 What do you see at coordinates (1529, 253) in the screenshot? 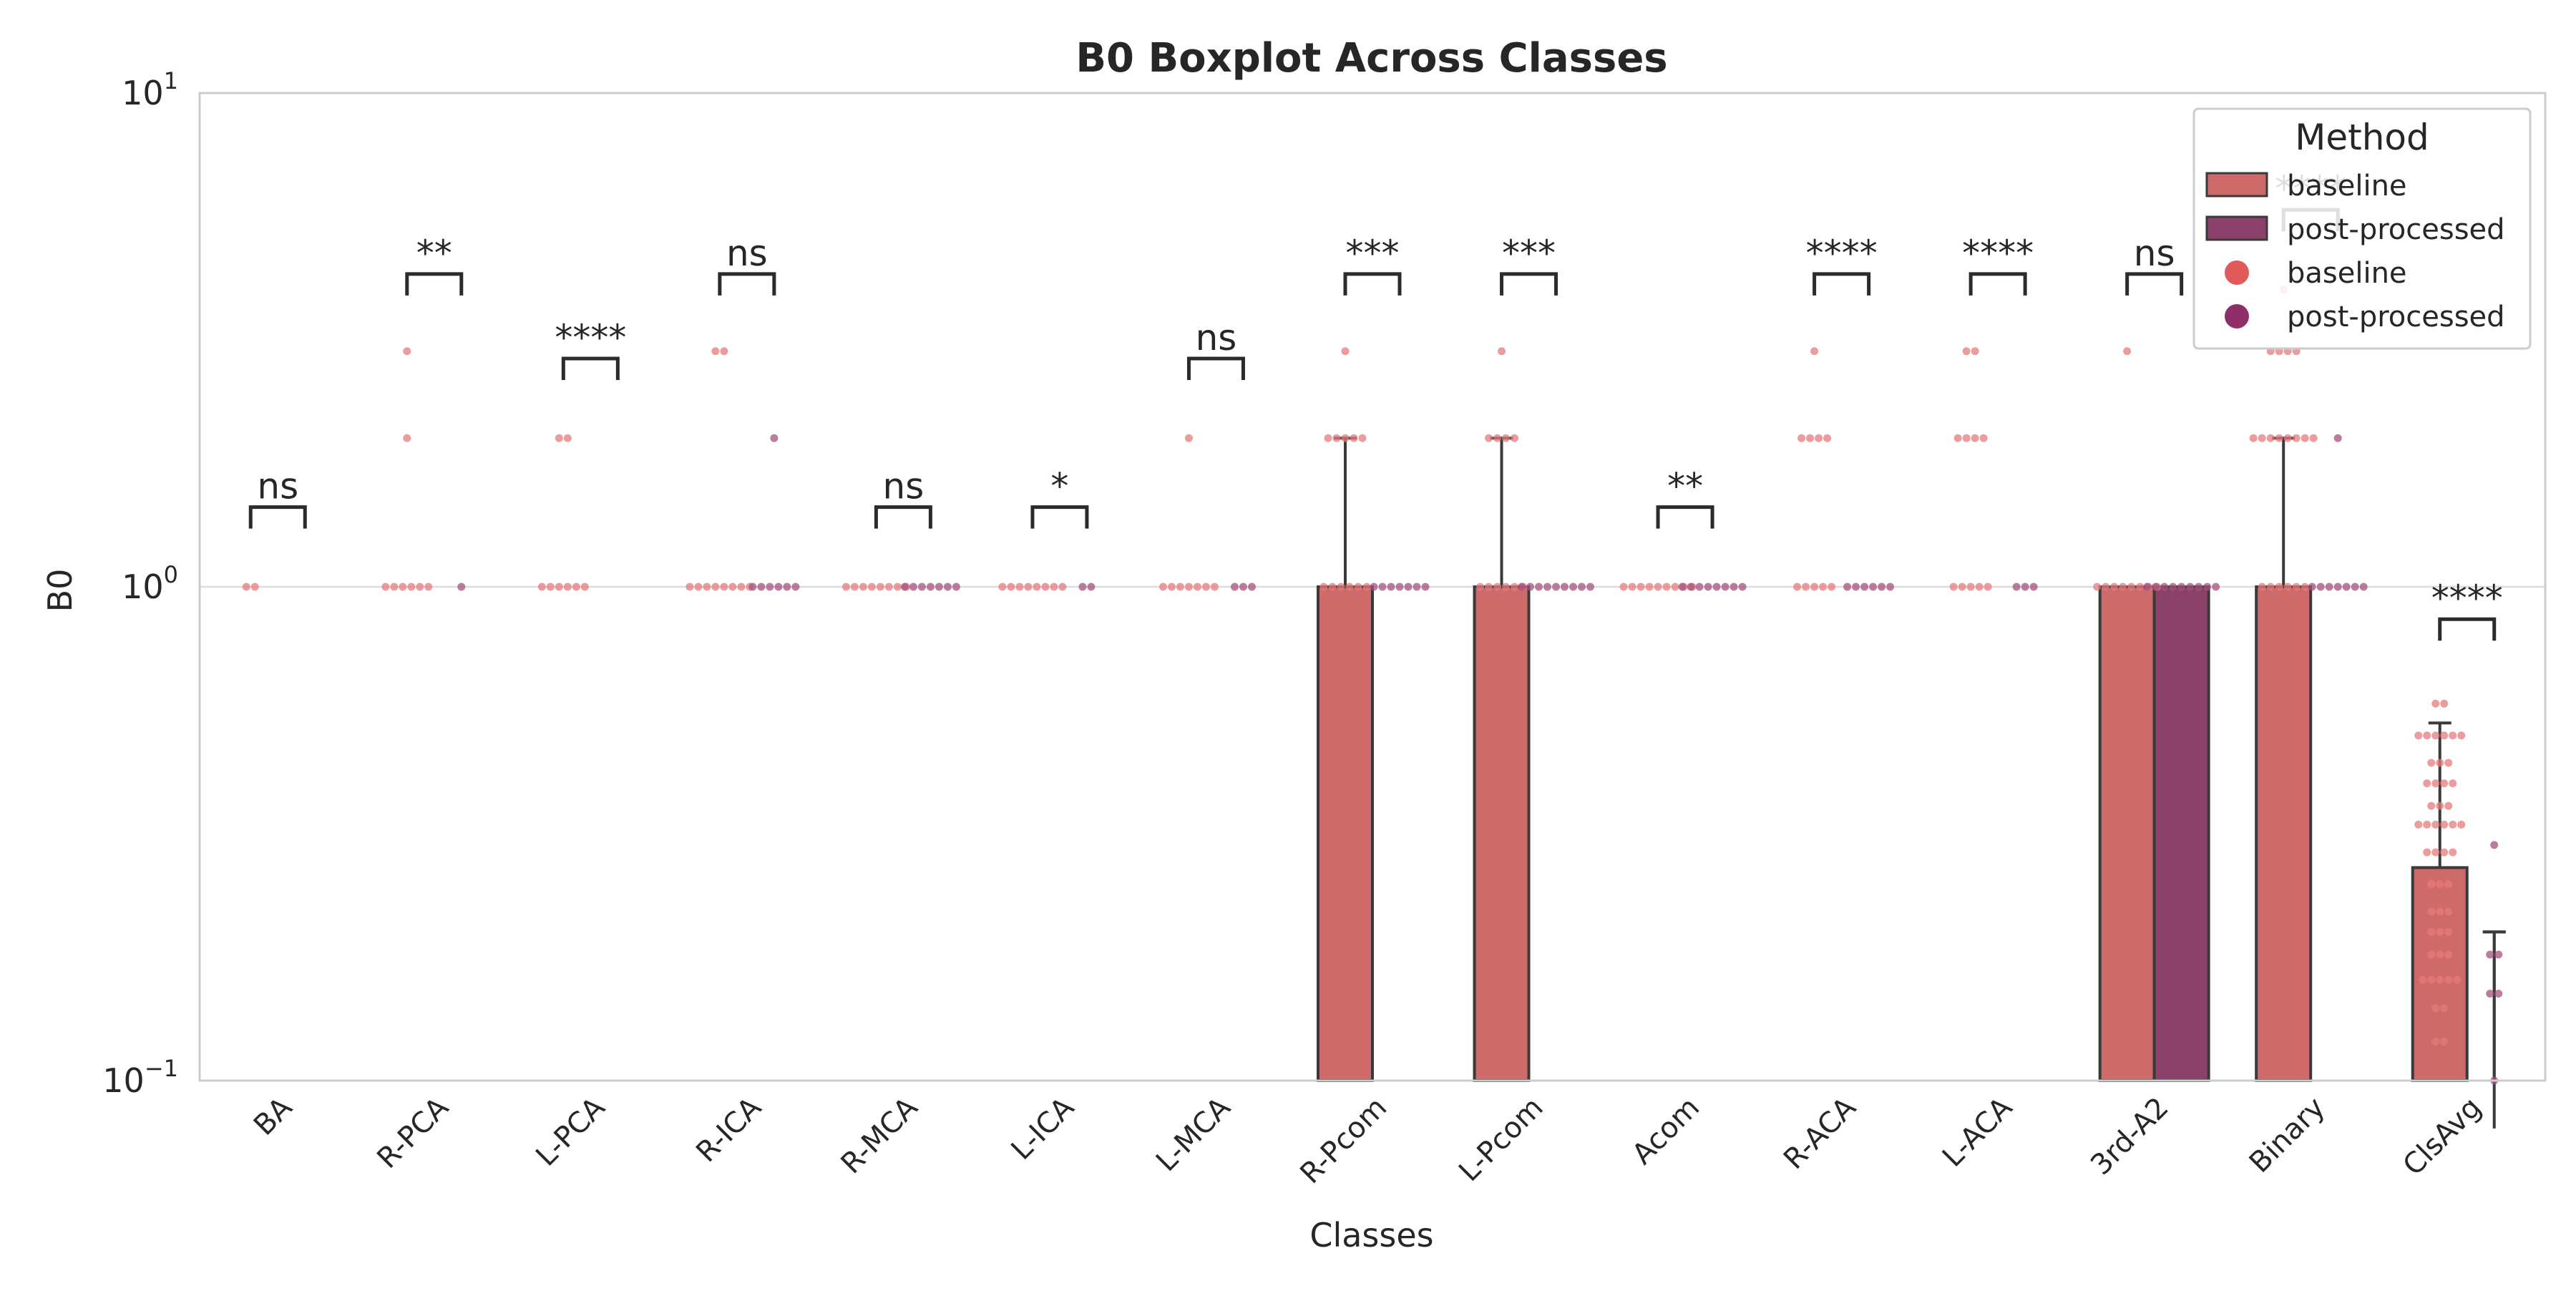
I see `significance-label: ***` at bounding box center [1529, 253].